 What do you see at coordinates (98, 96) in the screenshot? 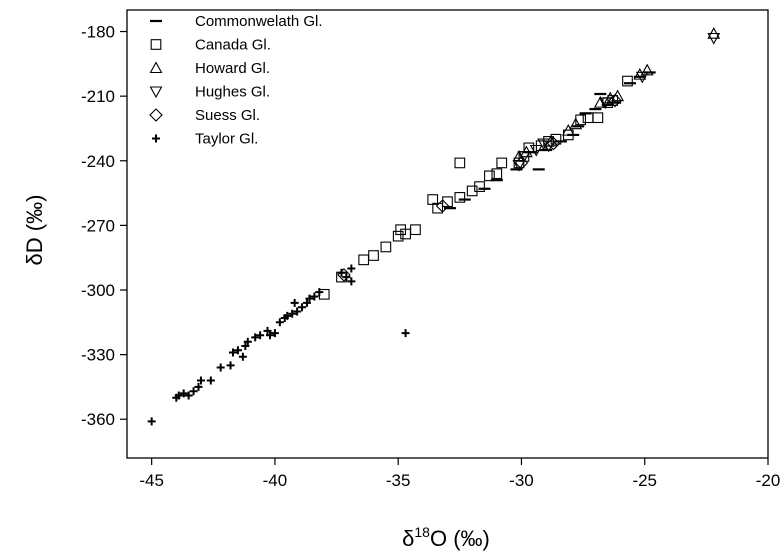
I see `y-tick-label: -210` at bounding box center [98, 96].